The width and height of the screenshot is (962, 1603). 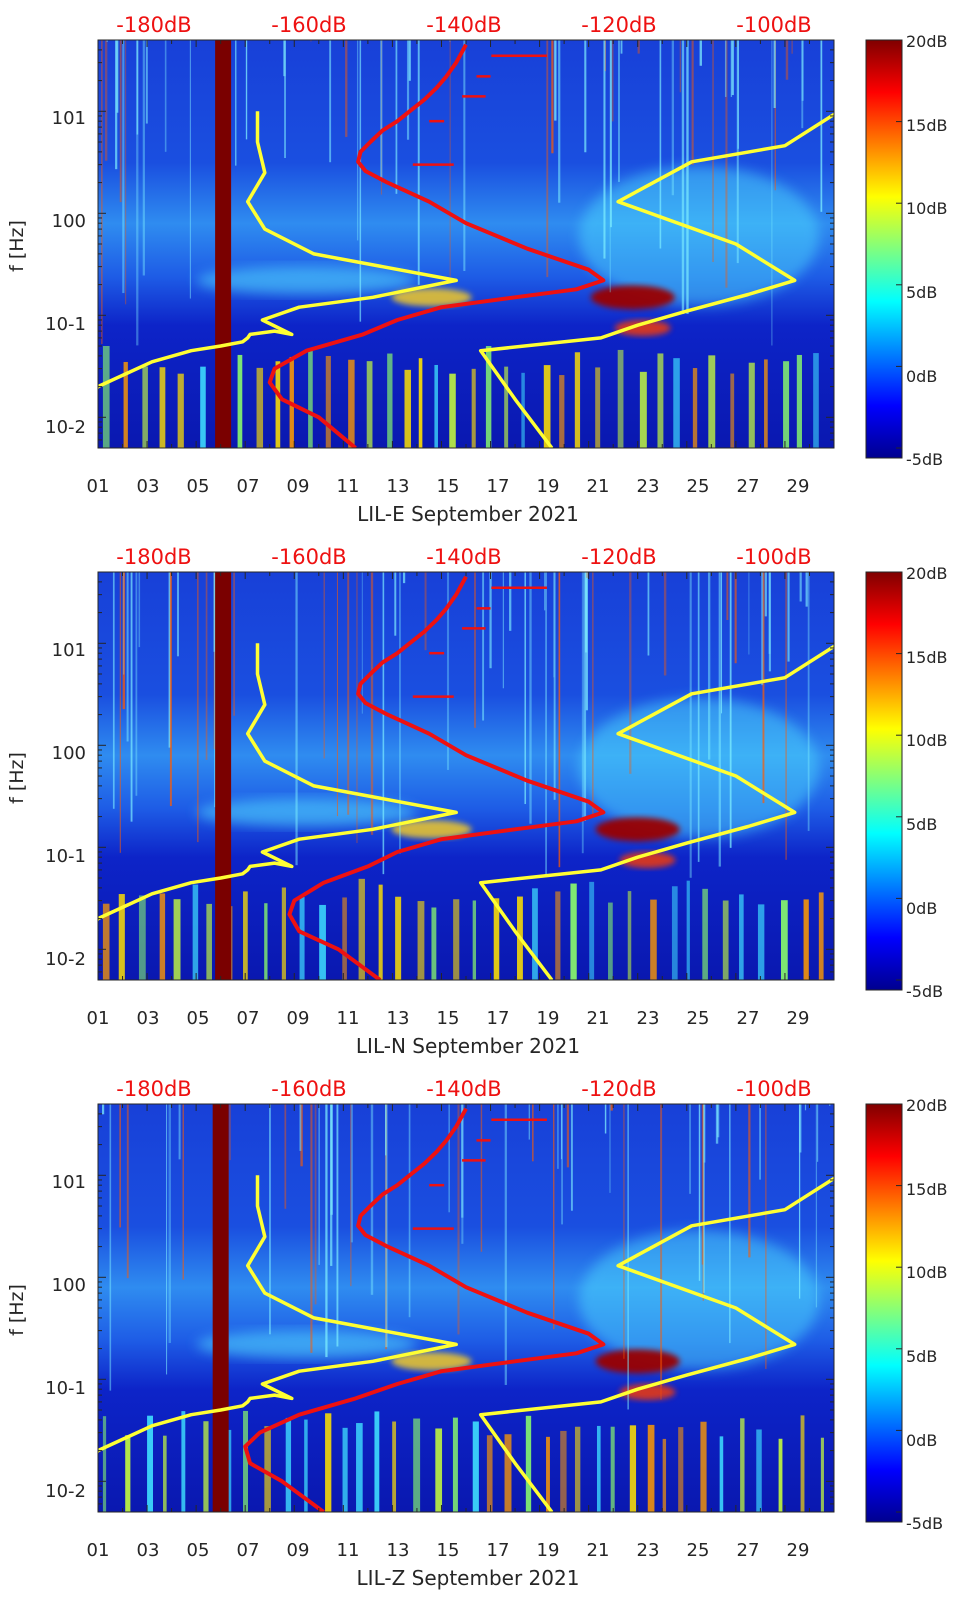 What do you see at coordinates (17, 246) in the screenshot?
I see `y-axis-label: f [Hz]` at bounding box center [17, 246].